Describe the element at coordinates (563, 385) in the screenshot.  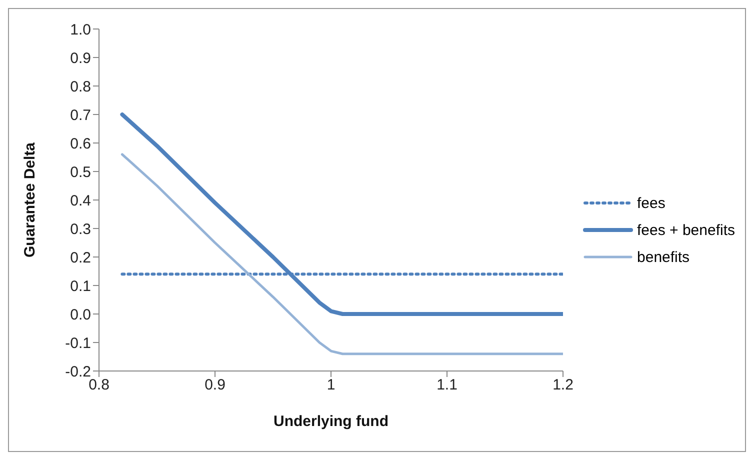
I see `x-tick-label: 1.2` at that location.